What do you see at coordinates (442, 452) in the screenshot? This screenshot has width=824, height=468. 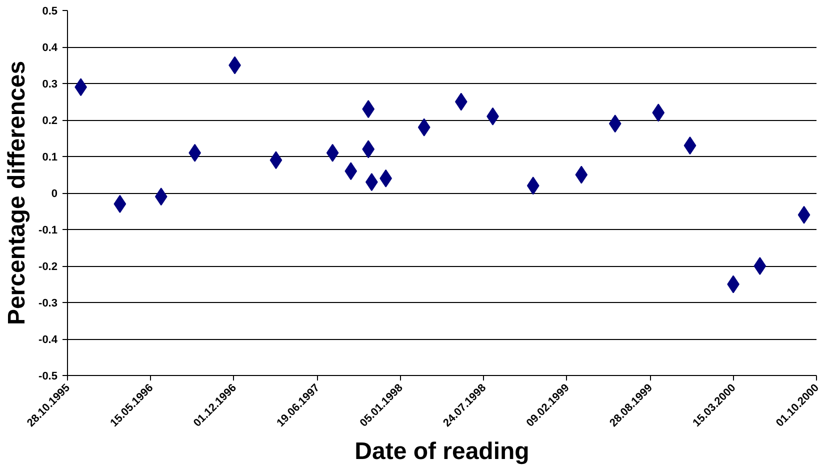 I see `x-axis-title: Date of reading` at bounding box center [442, 452].